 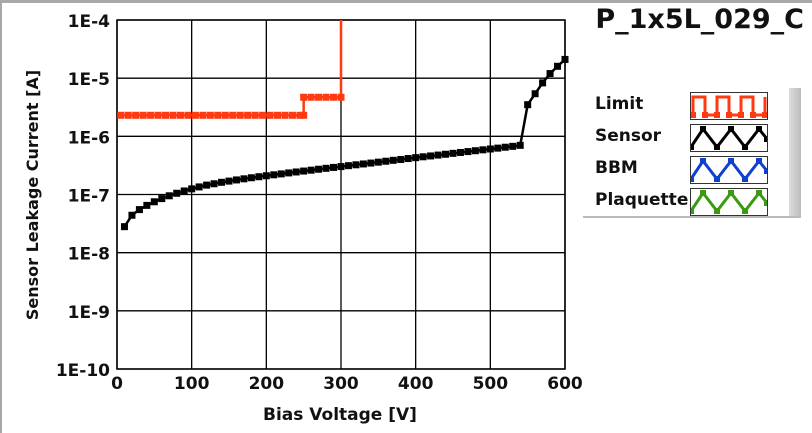 What do you see at coordinates (416, 384) in the screenshot?
I see `x-tick-label: 400` at bounding box center [416, 384].